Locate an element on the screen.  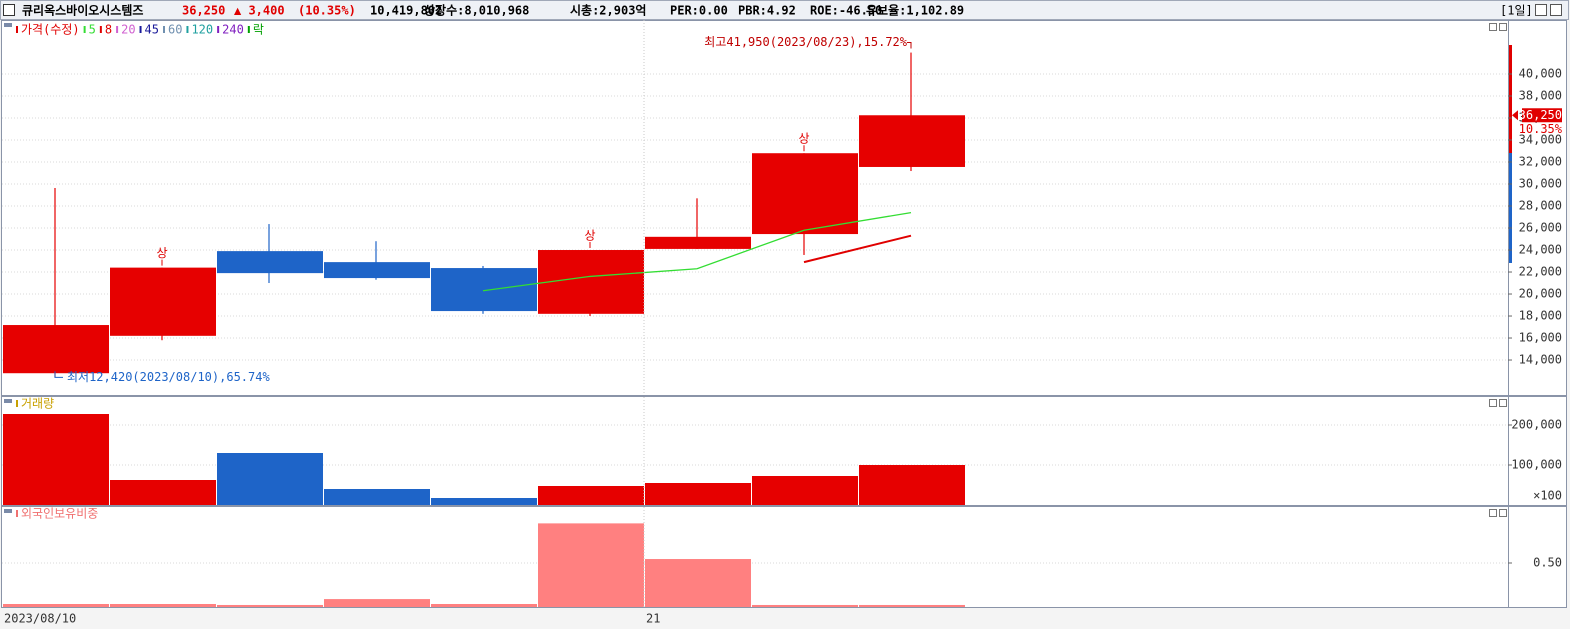
last-price-box is located at coordinates (1542, 115).